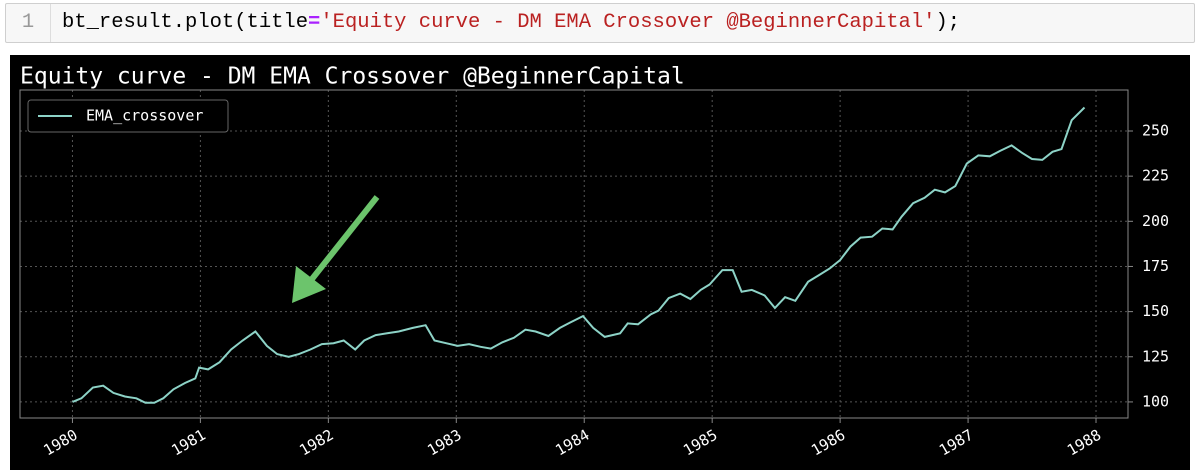 The width and height of the screenshot is (1200, 475). Describe the element at coordinates (1155, 176) in the screenshot. I see `y-tick-label: 225` at that location.